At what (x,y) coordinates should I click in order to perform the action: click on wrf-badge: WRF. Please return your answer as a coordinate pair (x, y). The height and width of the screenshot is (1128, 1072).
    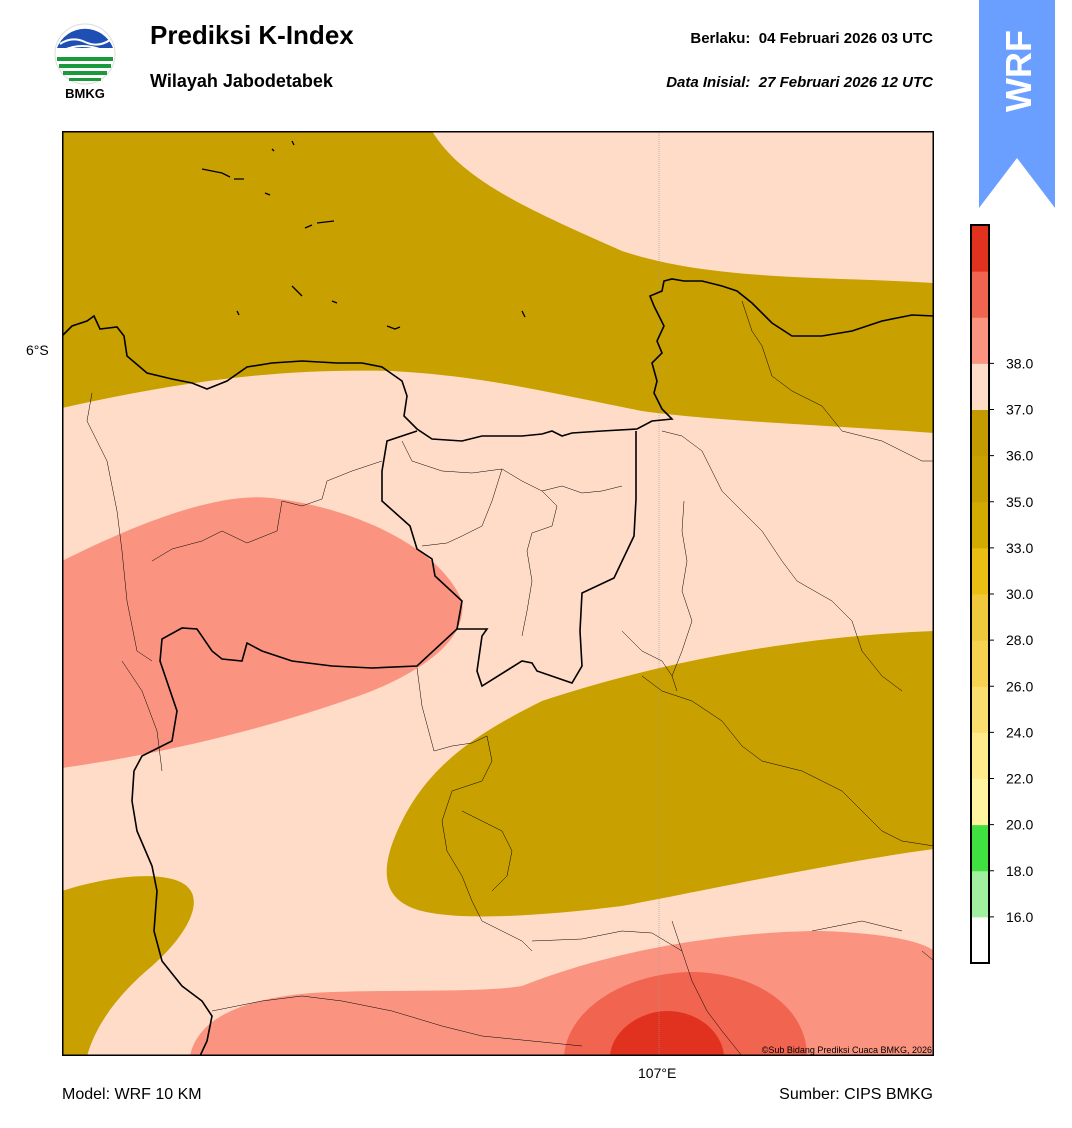
    Looking at the image, I should click on (1017, 104).